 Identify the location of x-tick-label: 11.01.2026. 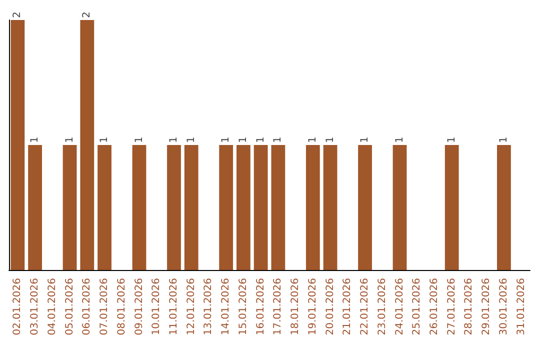
(174, 307).